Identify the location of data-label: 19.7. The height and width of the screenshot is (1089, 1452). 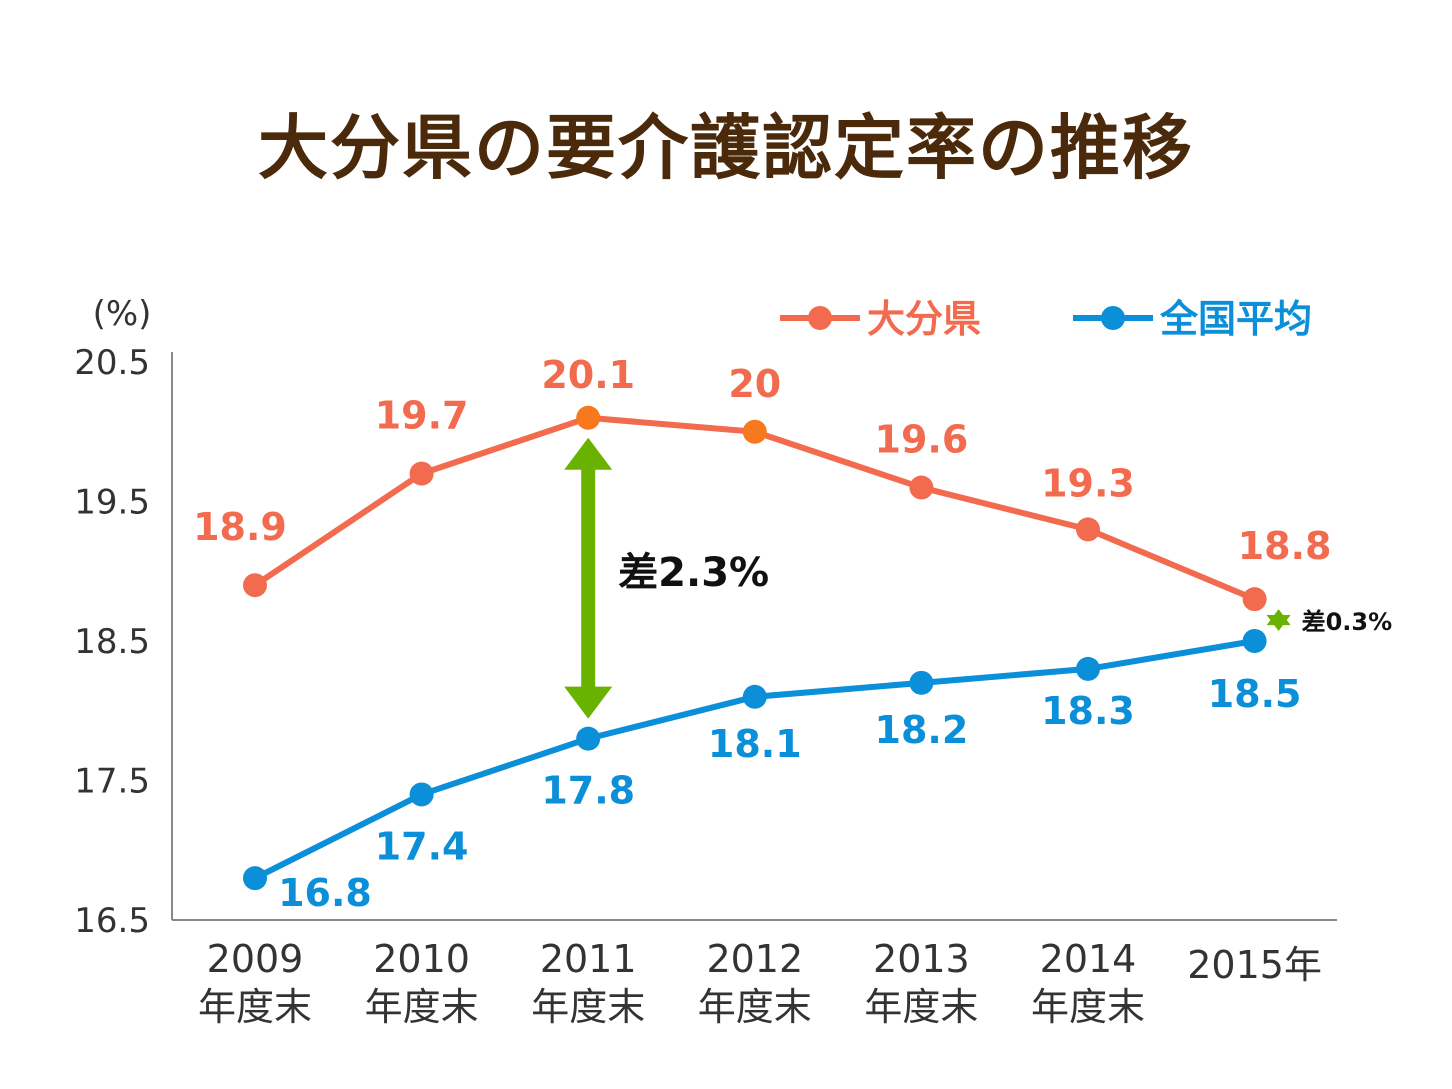
(422, 416).